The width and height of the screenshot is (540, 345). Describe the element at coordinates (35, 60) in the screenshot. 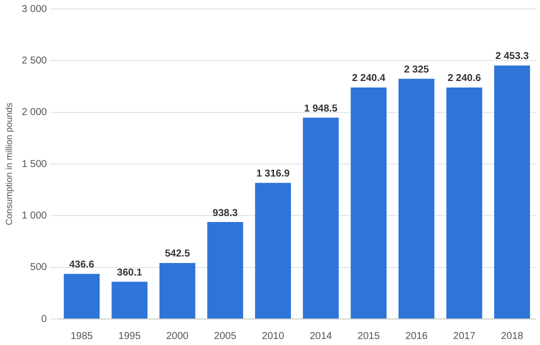

I see `y-tick-label: 2 500` at that location.